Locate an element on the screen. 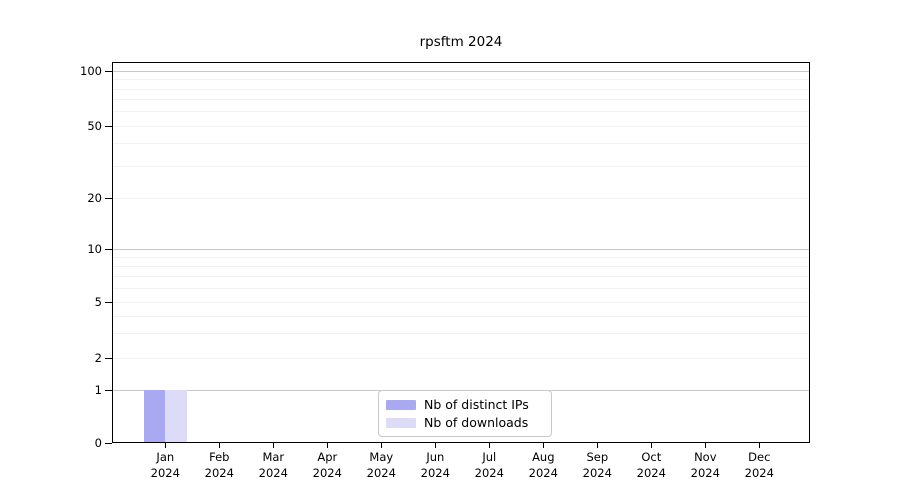 This screenshot has height=500, width=900. y-tick-label: 2 is located at coordinates (98, 358).